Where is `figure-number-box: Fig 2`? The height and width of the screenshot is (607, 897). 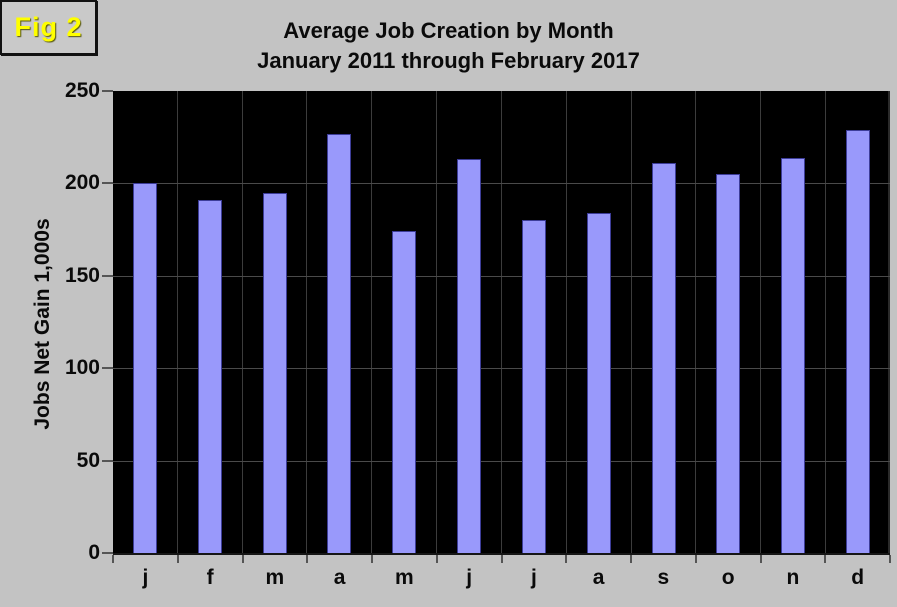 figure-number-box: Fig 2 is located at coordinates (48, 27).